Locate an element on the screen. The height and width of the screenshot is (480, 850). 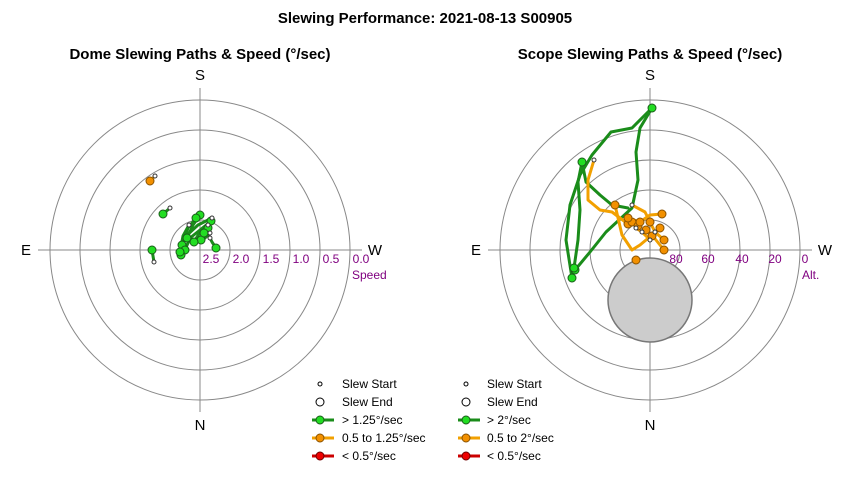
dome-tick-0: 2.5 is located at coordinates (211, 259).